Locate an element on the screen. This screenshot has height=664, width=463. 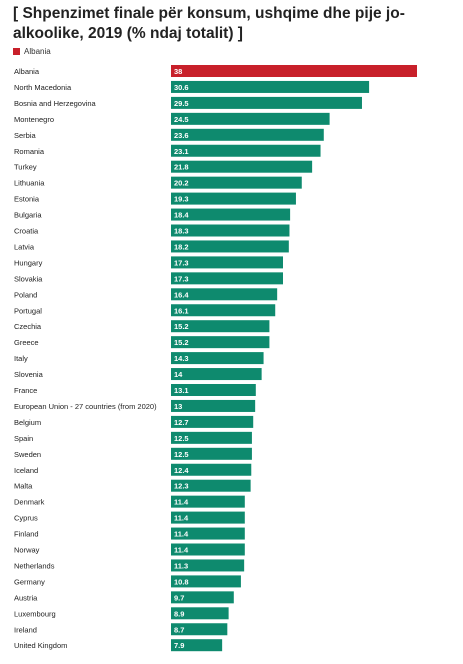
value-label-lithuania: 20.2 is located at coordinates (181, 183).